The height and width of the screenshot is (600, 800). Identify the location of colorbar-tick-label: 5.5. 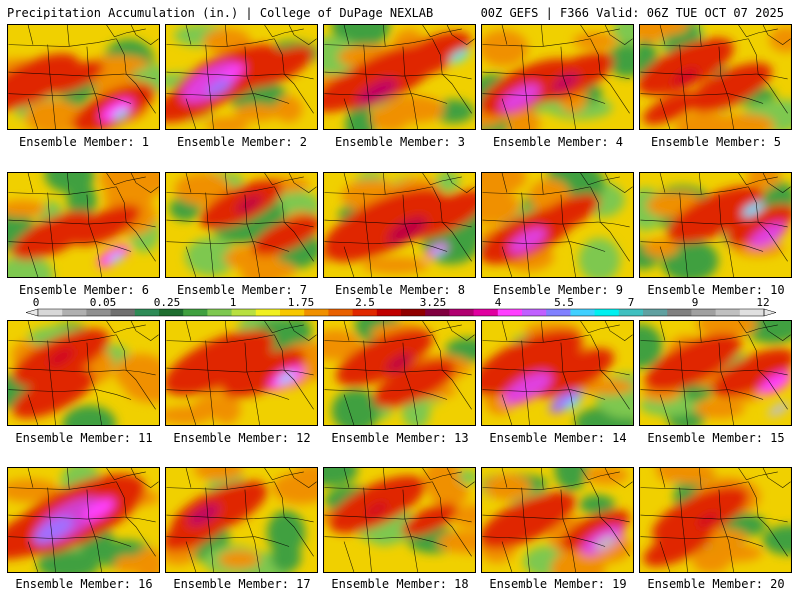
(564, 302).